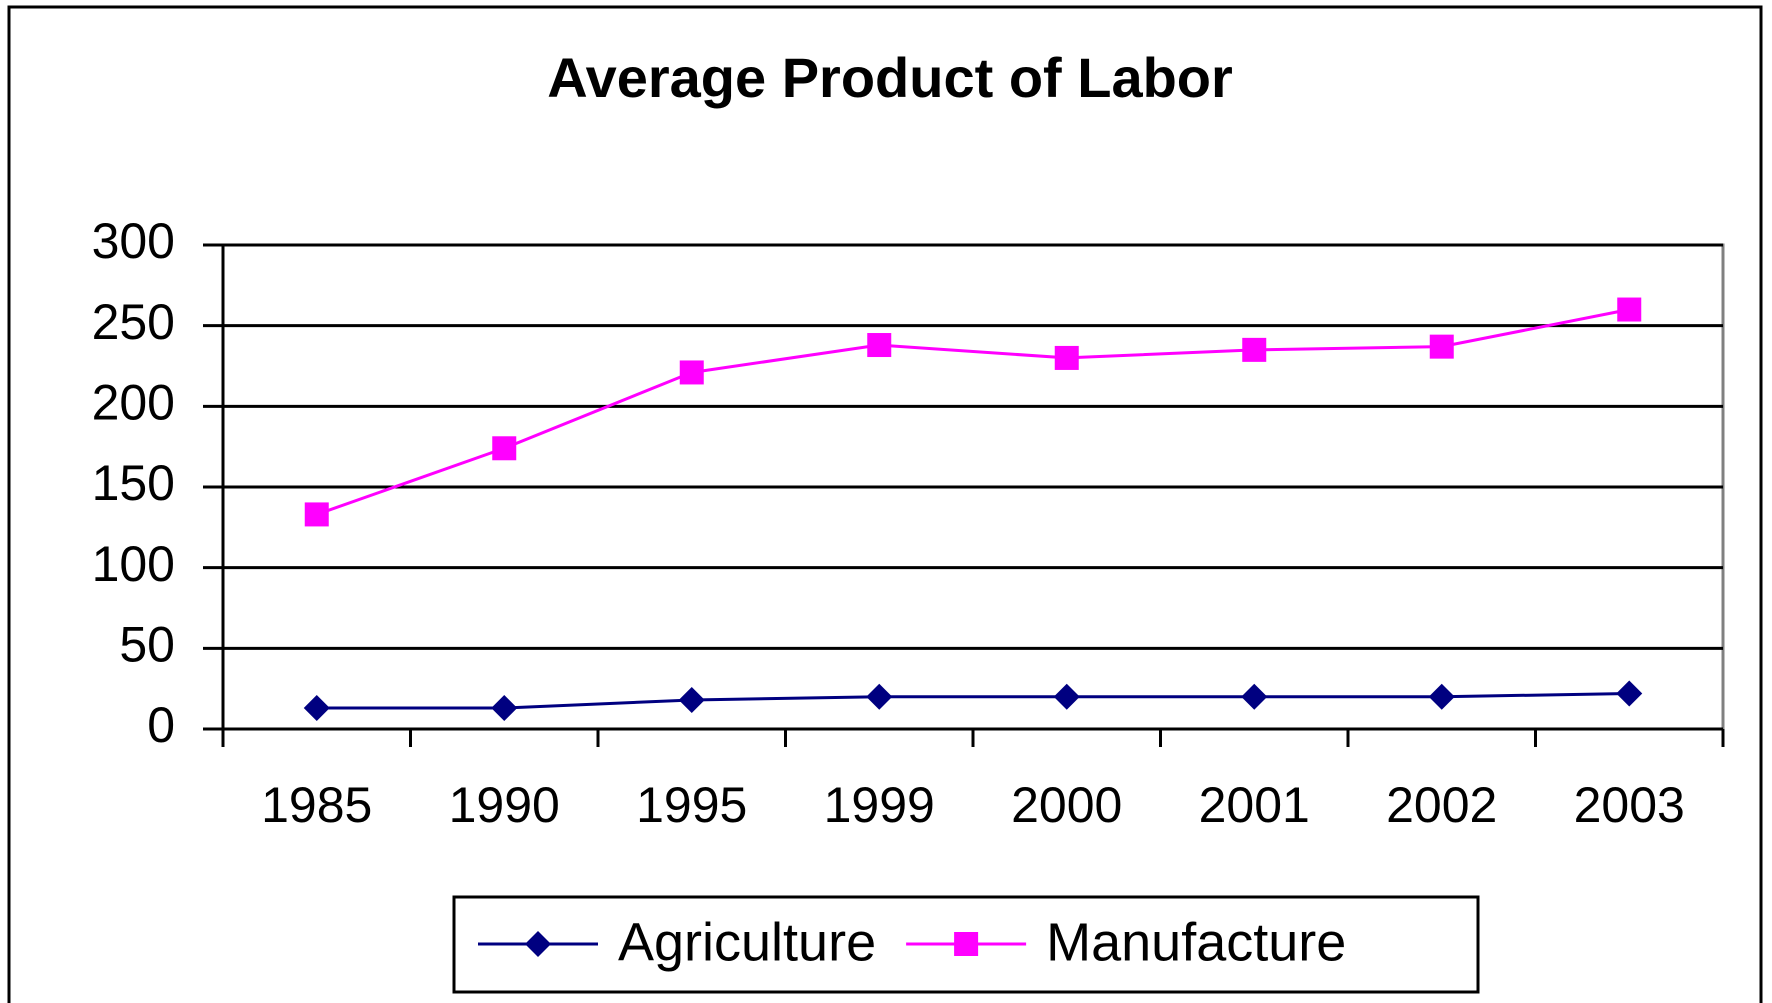  Describe the element at coordinates (1066, 805) in the screenshot. I see `x-tick-label: 2000` at that location.